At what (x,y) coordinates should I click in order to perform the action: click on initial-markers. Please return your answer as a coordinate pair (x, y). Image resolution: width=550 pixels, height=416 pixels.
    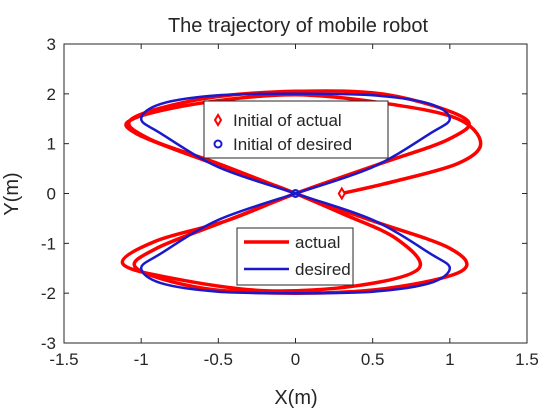
    Looking at the image, I should click on (318, 193).